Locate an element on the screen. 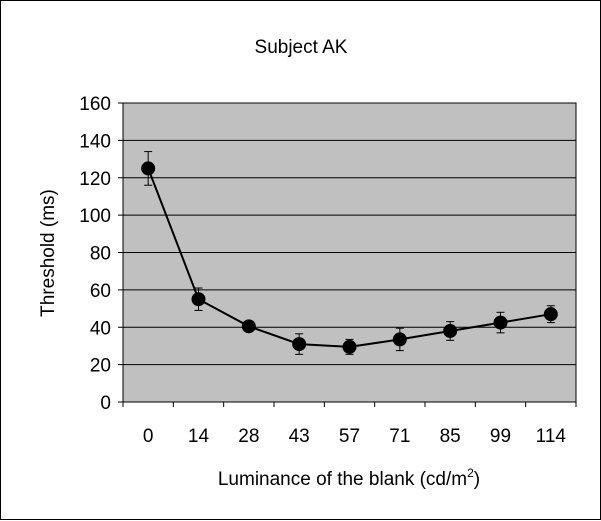 The image size is (601, 521). x-tick-label: 28 is located at coordinates (248, 436).